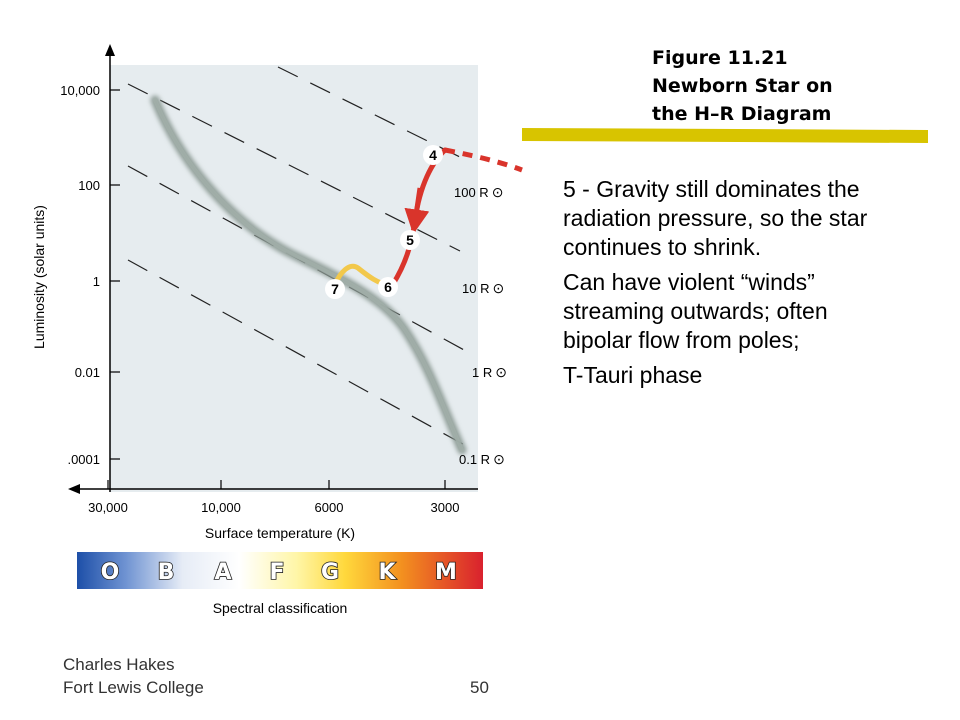 The width and height of the screenshot is (960, 720). I want to click on footer-author: Charles Hakes, so click(119, 664).